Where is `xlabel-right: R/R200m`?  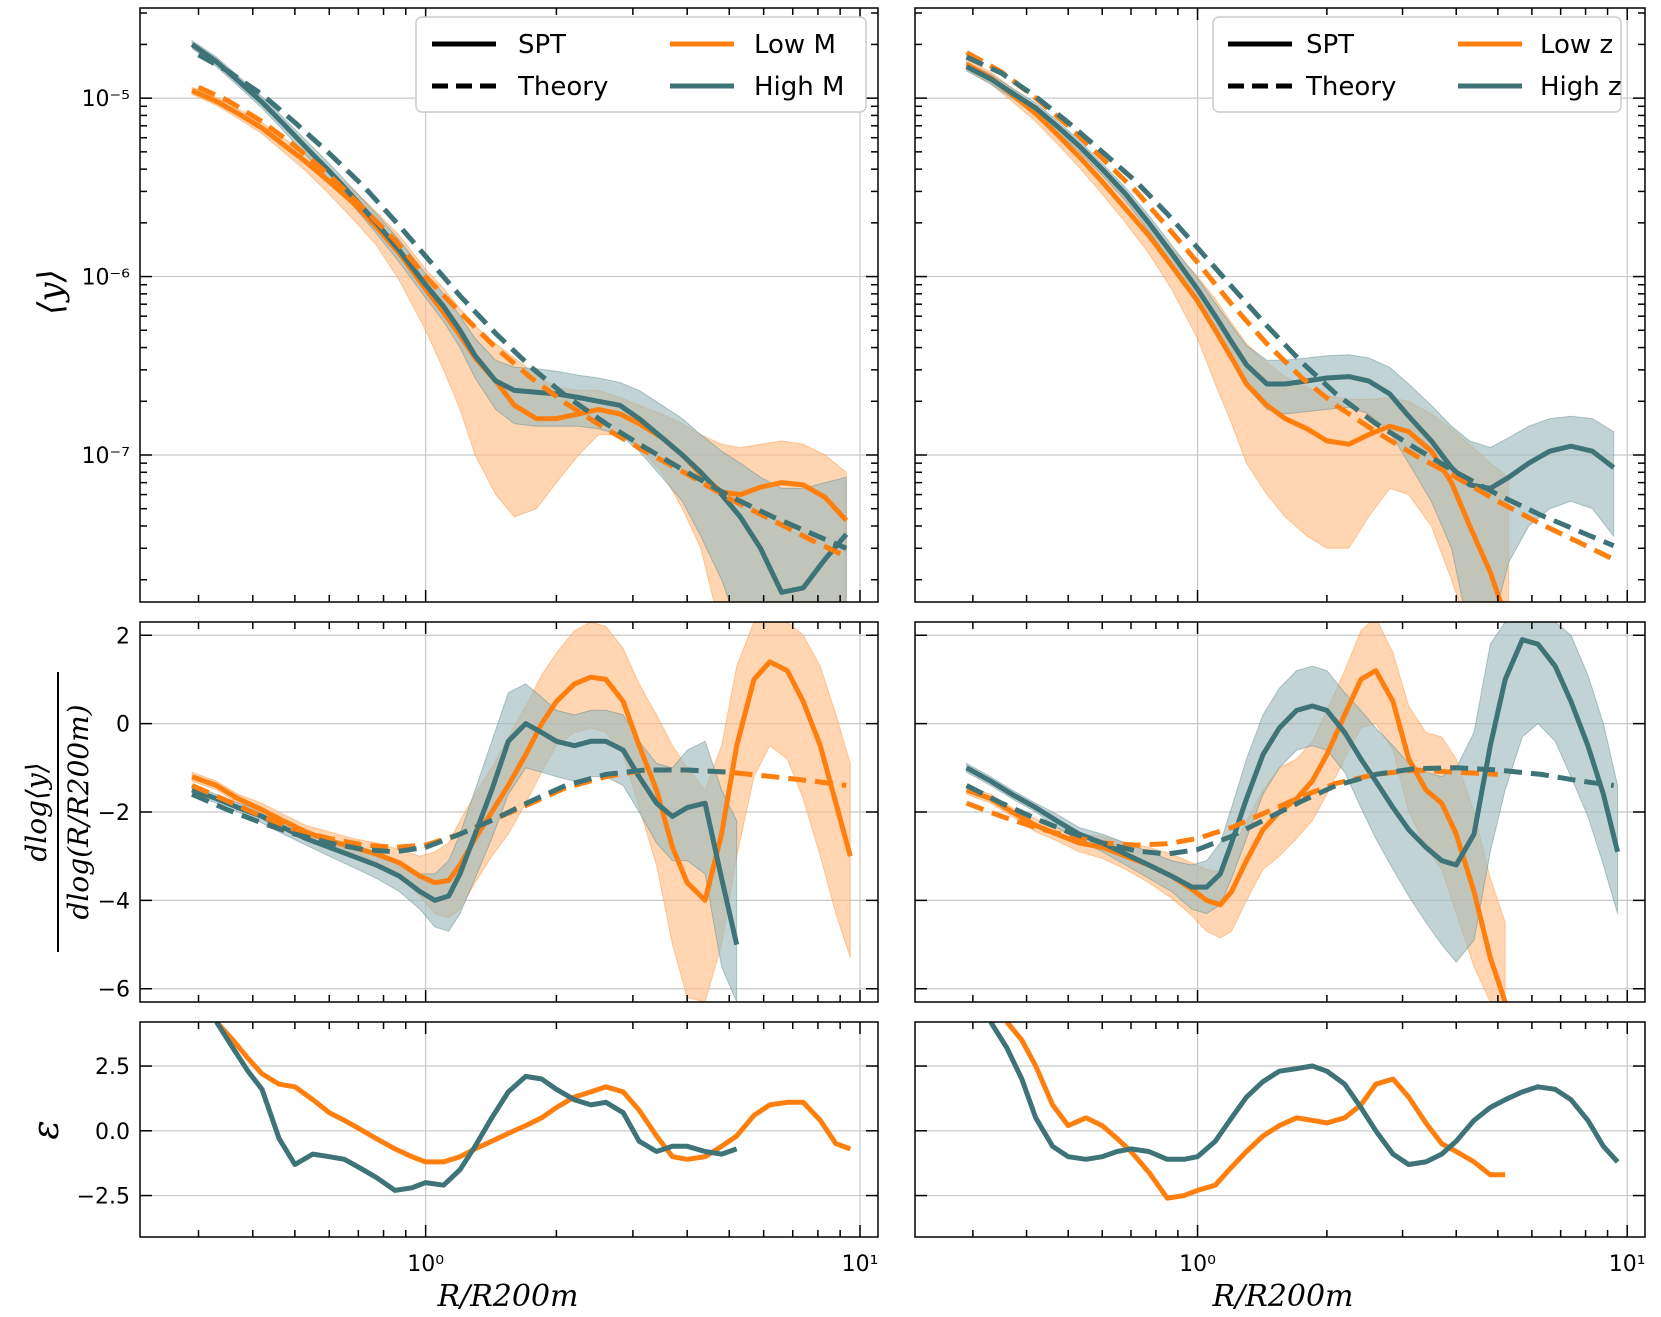
xlabel-right: R/R200m is located at coordinates (1283, 1296).